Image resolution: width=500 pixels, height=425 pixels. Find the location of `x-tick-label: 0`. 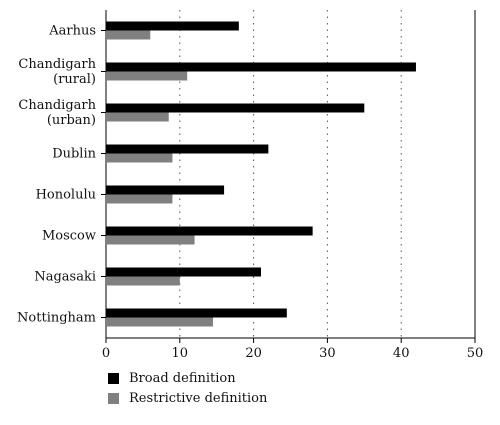

x-tick-label: 0 is located at coordinates (106, 353).